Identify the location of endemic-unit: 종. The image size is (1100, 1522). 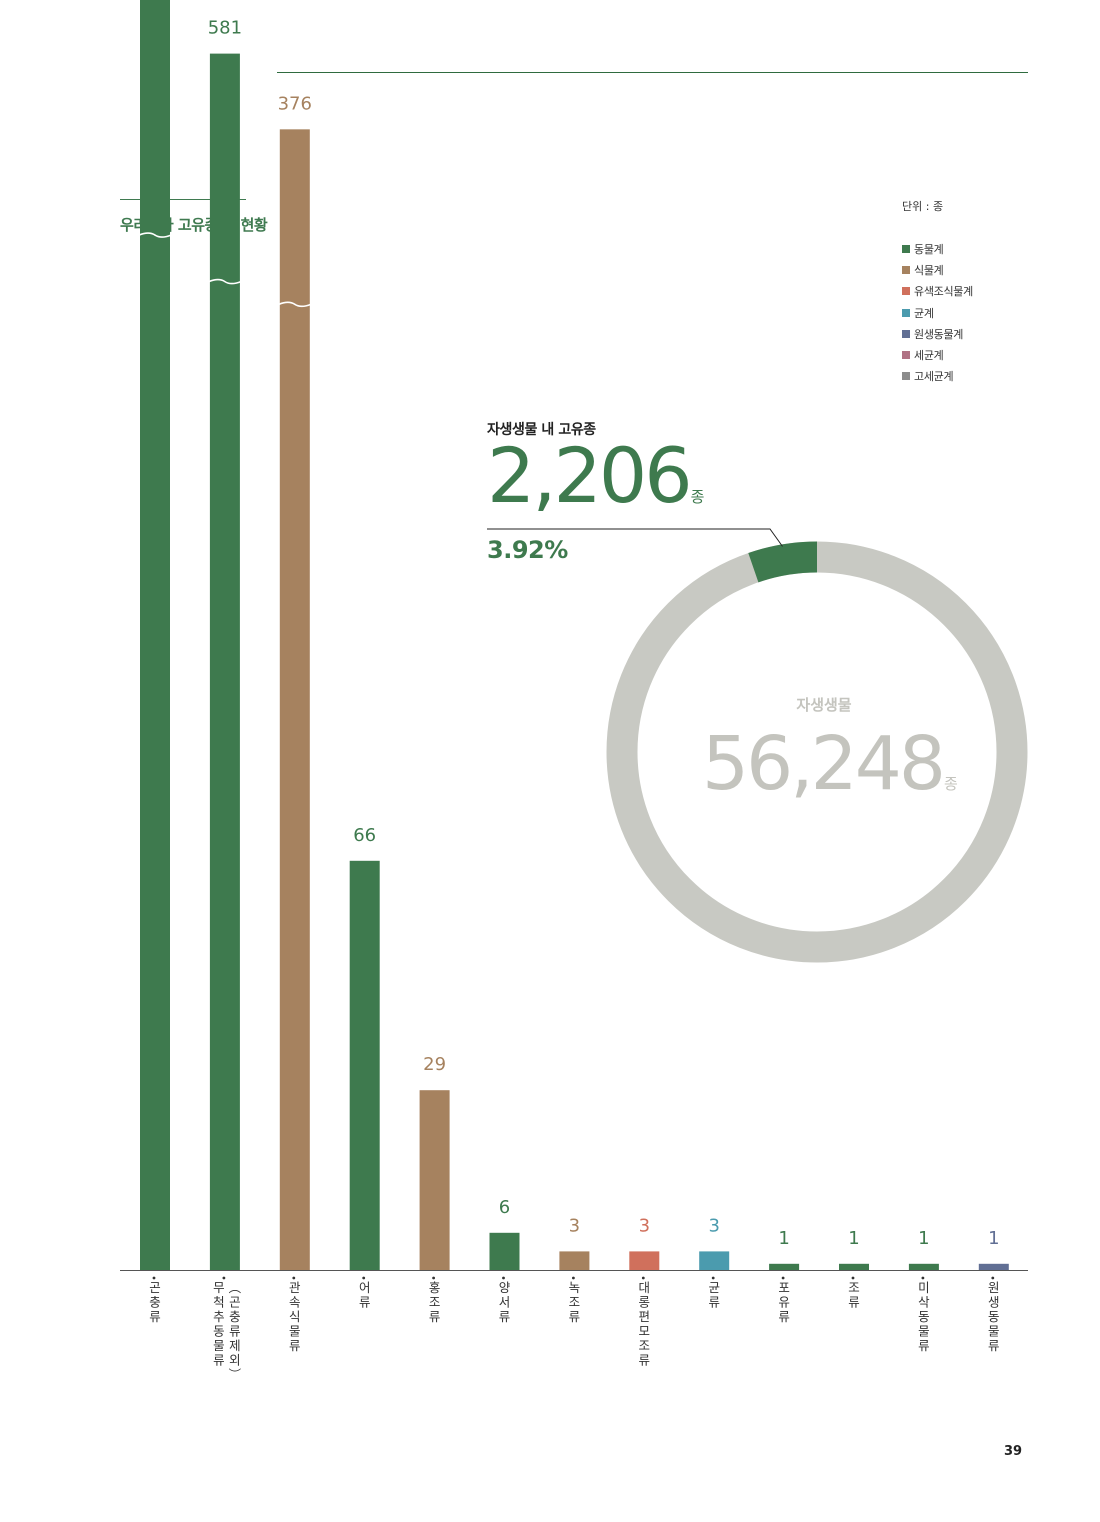
(697, 497).